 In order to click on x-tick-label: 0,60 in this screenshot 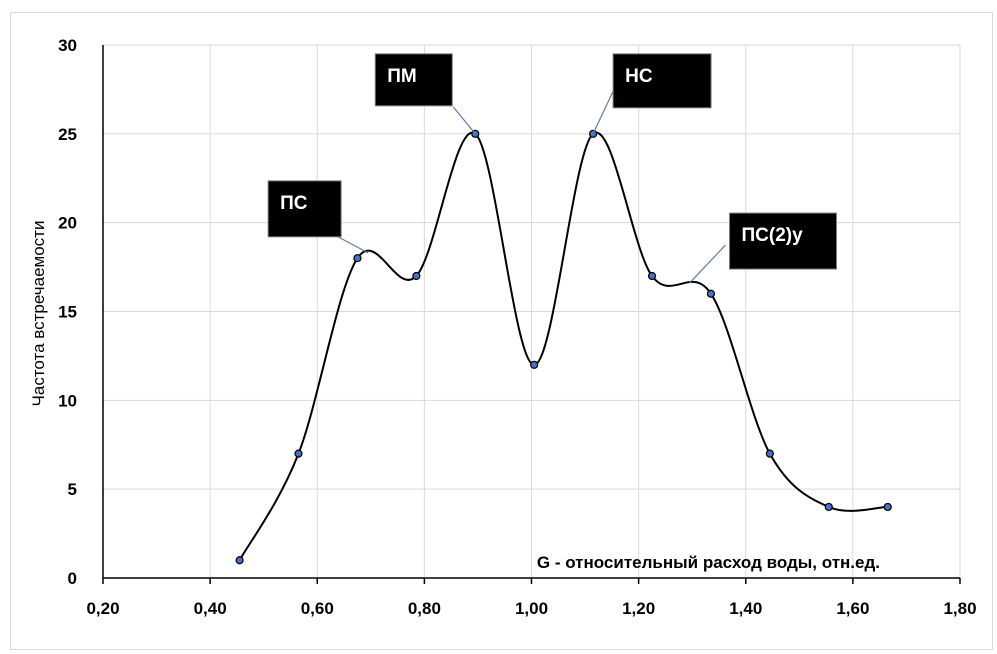, I will do `click(317, 608)`.